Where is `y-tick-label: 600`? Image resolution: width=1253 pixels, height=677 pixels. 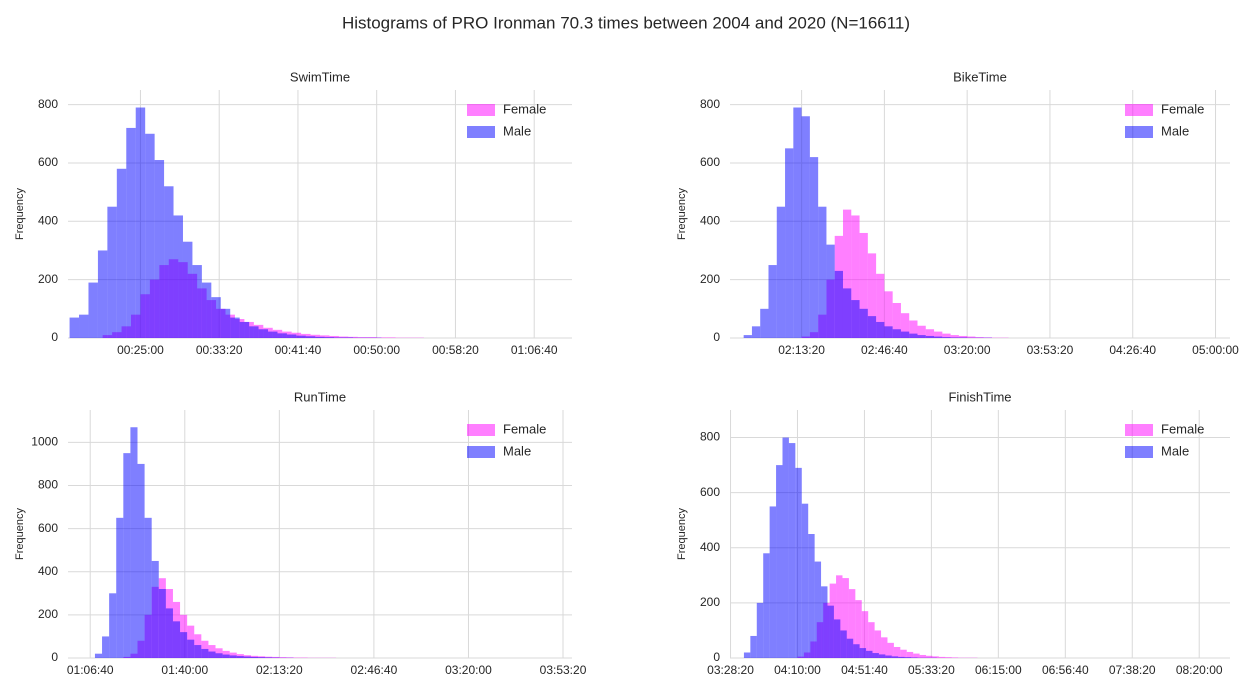
y-tick-label: 600 is located at coordinates (710, 492).